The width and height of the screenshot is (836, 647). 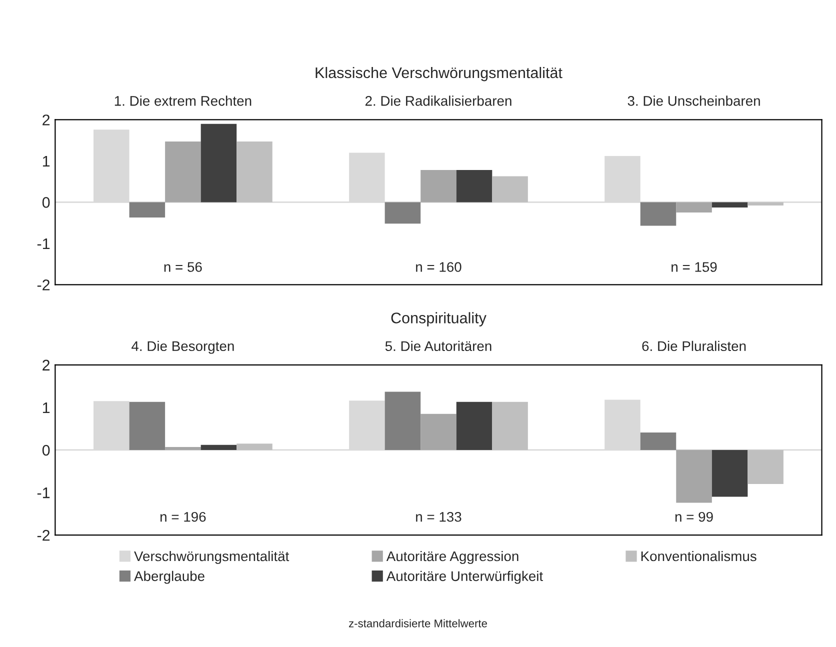 What do you see at coordinates (183, 347) in the screenshot?
I see `x-tick-label: 4. Die Besorgten` at bounding box center [183, 347].